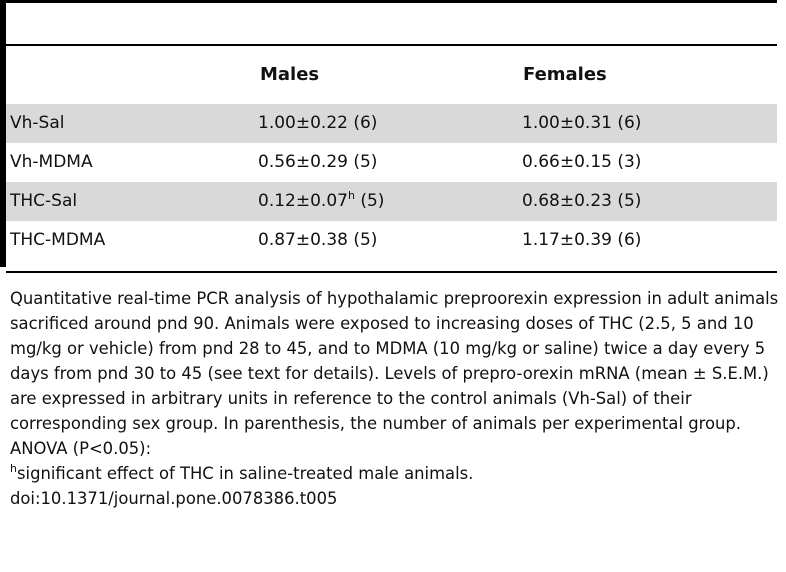 Image resolution: width=786 pixels, height=572 pixels. What do you see at coordinates (51, 162) in the screenshot?
I see `group-cell: Vh-MDMA` at bounding box center [51, 162].